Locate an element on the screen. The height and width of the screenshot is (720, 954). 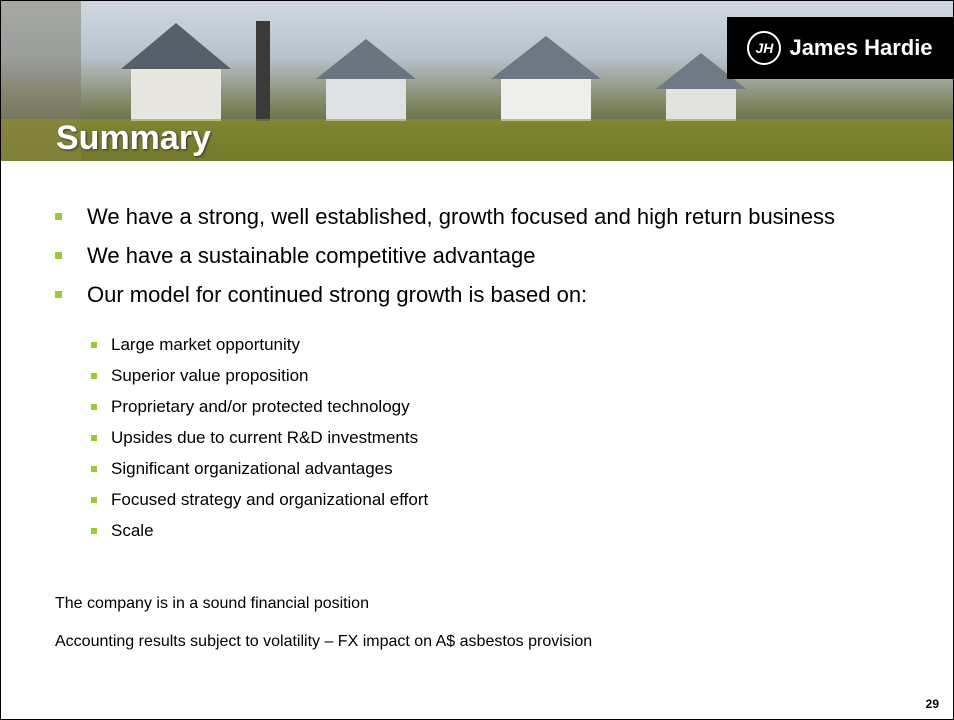
logo-text: James Hardie is located at coordinates (861, 47).